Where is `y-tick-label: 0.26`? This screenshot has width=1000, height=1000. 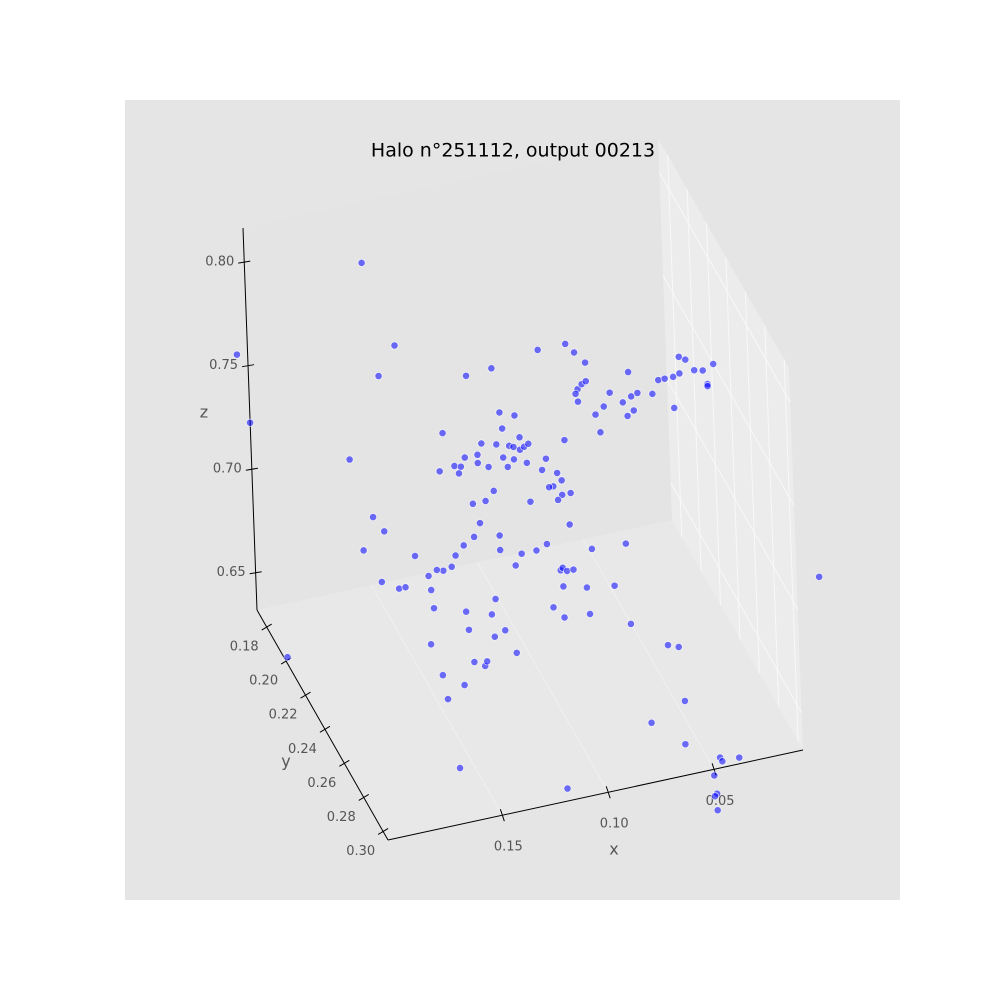
y-tick-label: 0.26 is located at coordinates (321, 783).